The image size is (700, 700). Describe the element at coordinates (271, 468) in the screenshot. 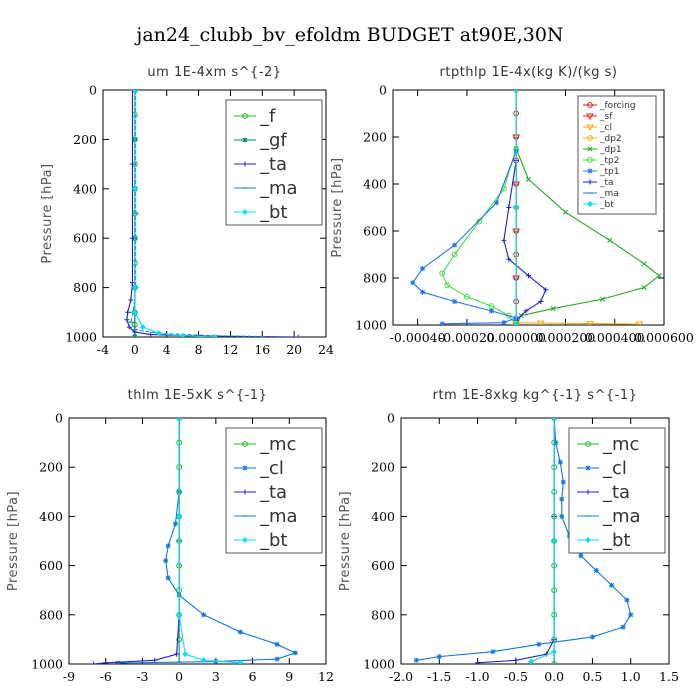

I see `legend-label: _cl` at that location.